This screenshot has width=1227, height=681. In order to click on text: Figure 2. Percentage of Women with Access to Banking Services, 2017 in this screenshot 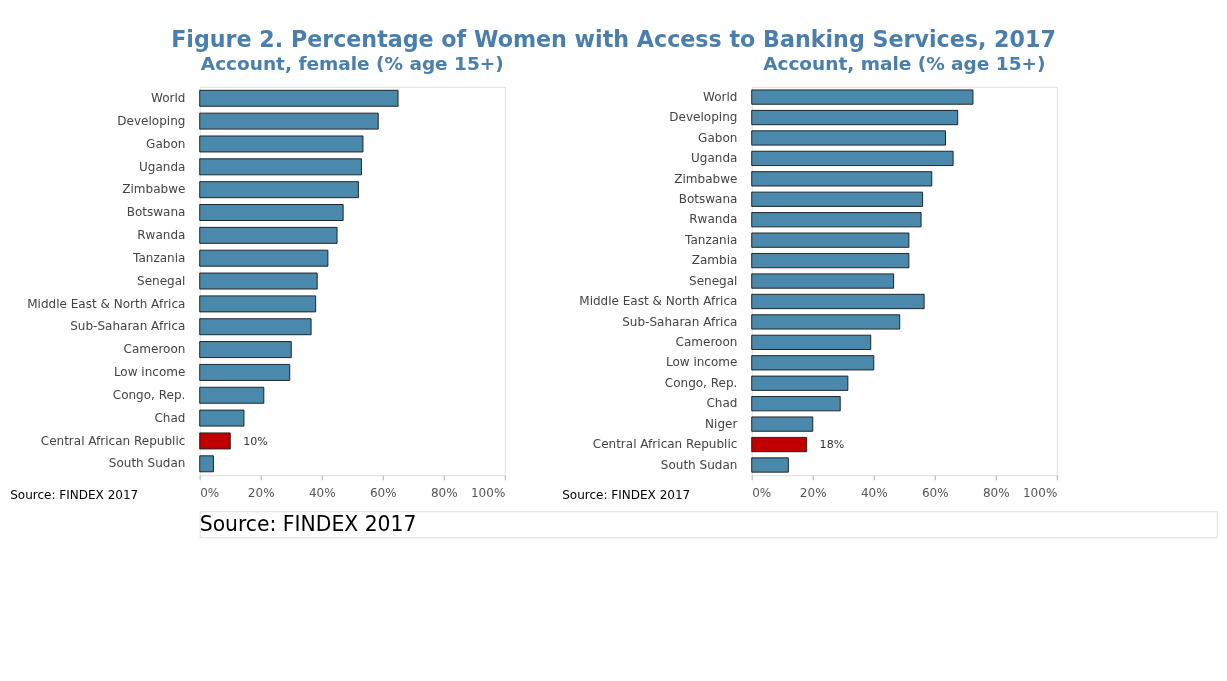, I will do `click(613, 38)`.